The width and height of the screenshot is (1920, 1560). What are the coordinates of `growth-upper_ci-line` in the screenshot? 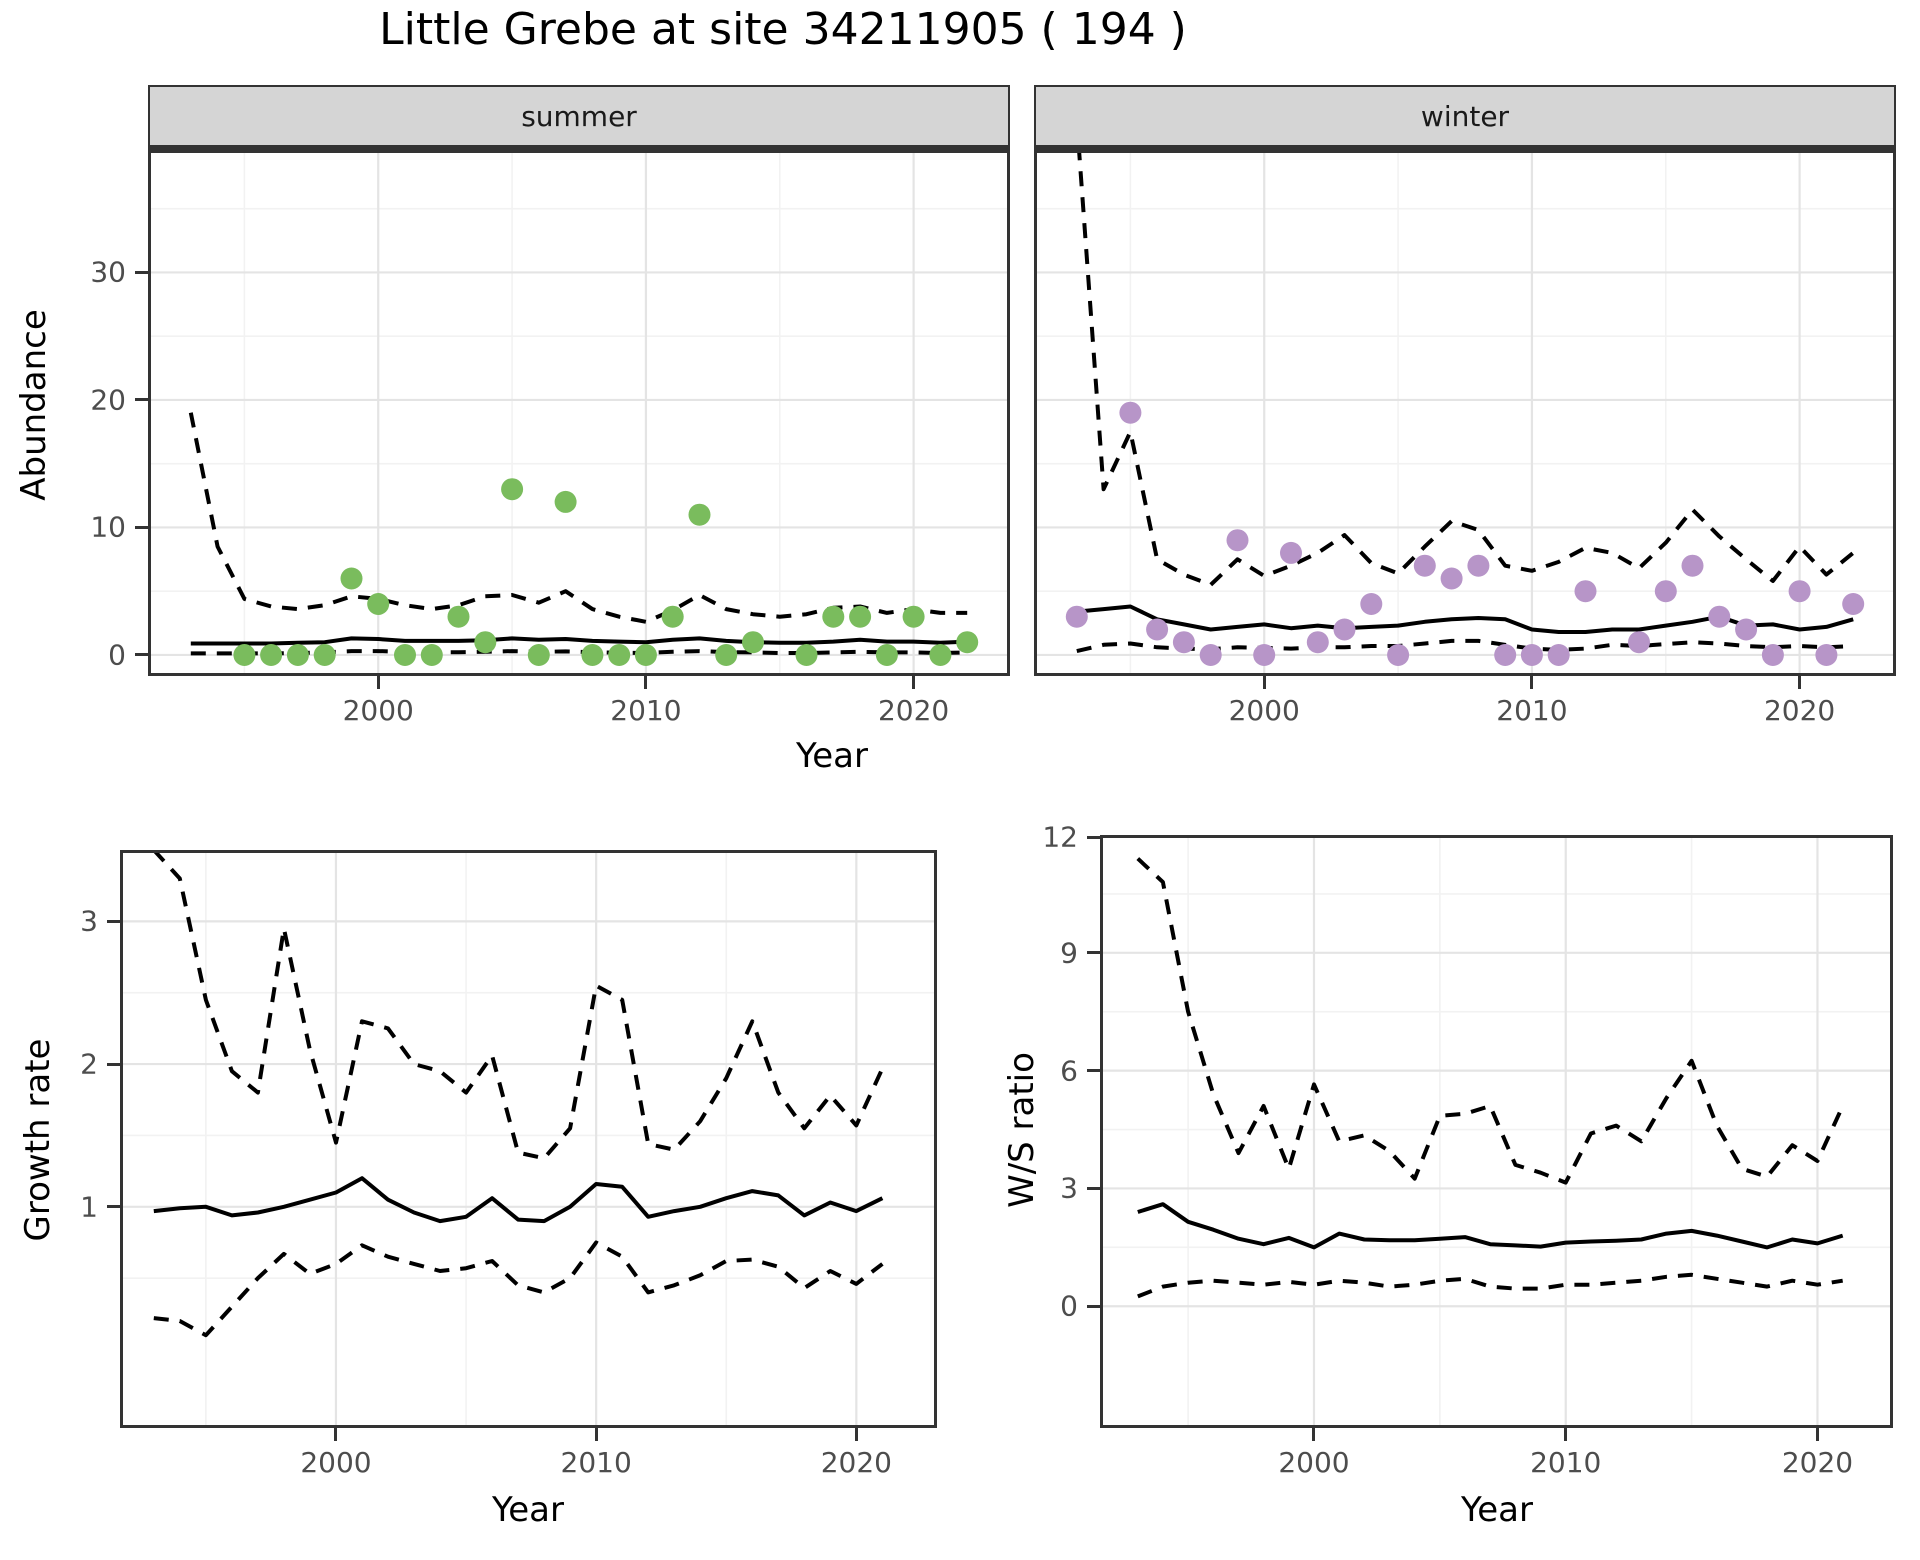 It's located at (518, 1005).